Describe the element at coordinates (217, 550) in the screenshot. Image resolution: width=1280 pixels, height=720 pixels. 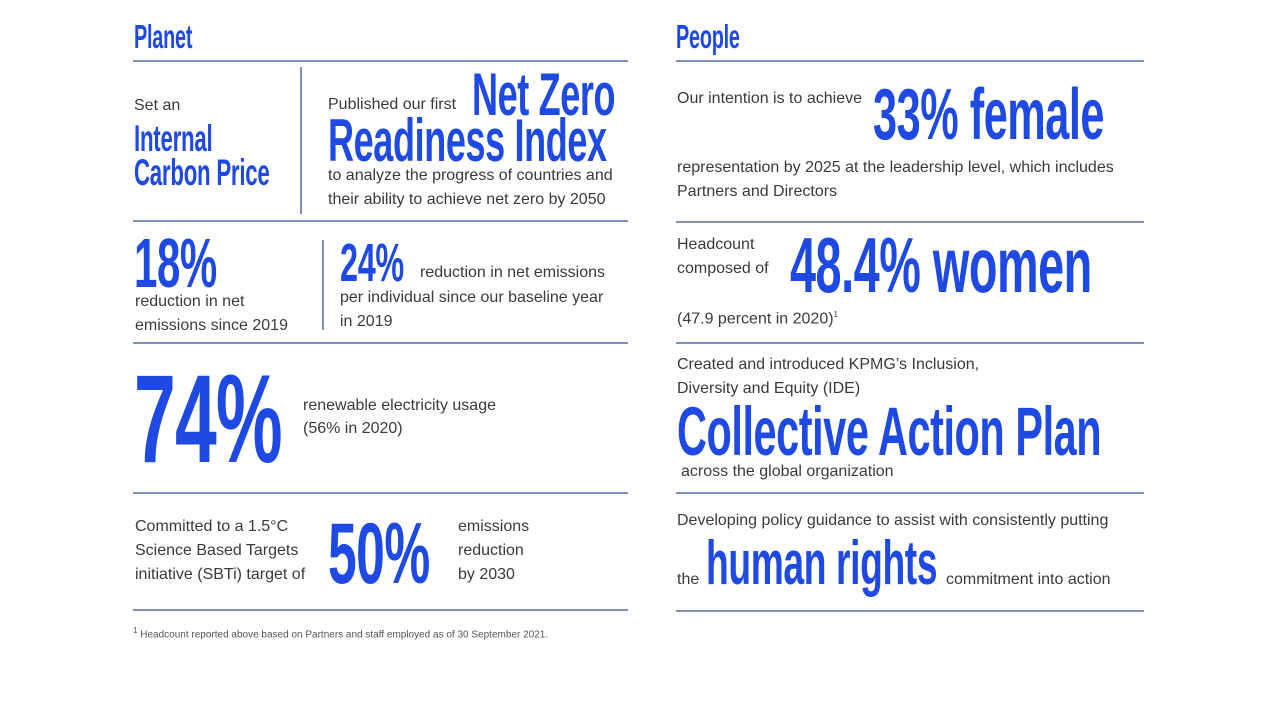
I see `sbti-intro-2: Science Based Targets` at that location.